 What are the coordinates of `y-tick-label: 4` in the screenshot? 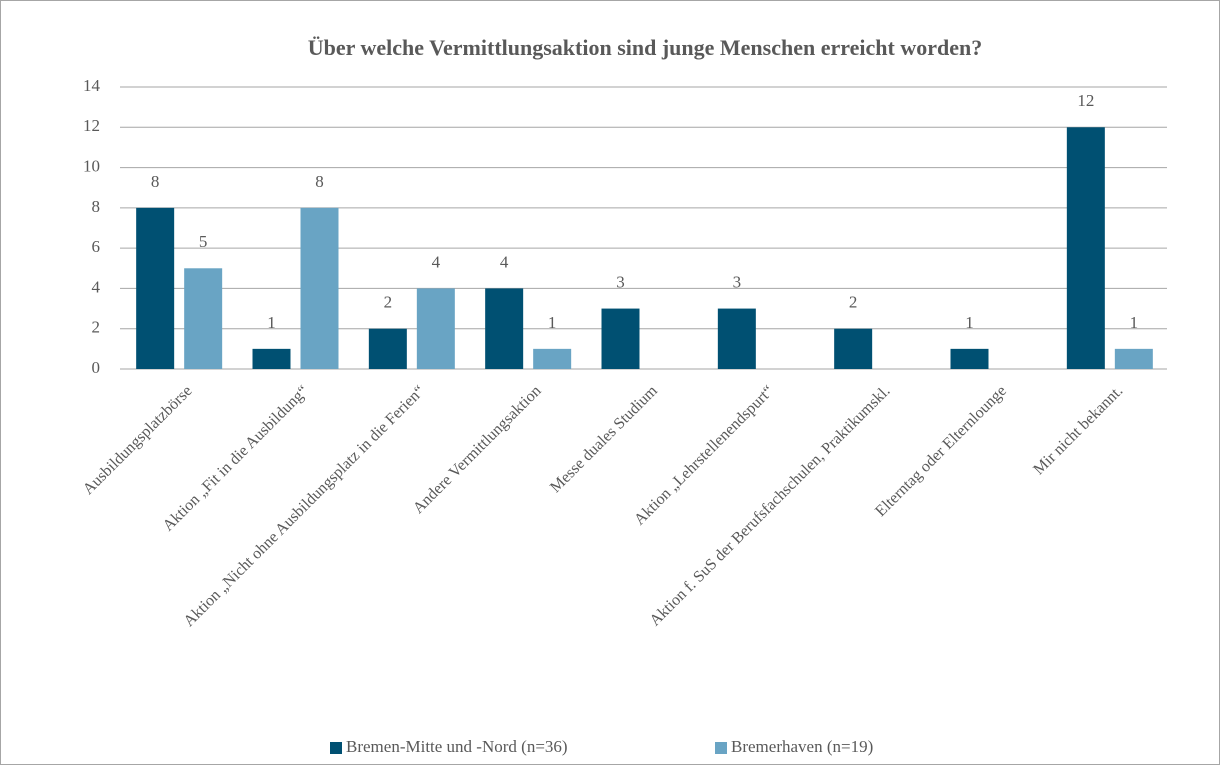 It's located at (96, 286).